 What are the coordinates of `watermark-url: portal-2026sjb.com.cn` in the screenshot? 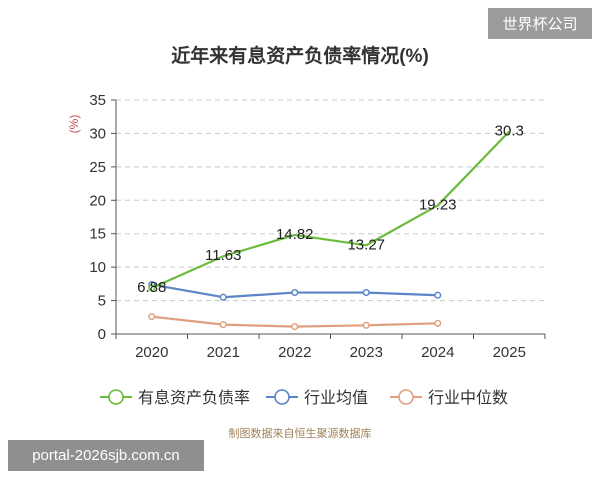 It's located at (106, 455).